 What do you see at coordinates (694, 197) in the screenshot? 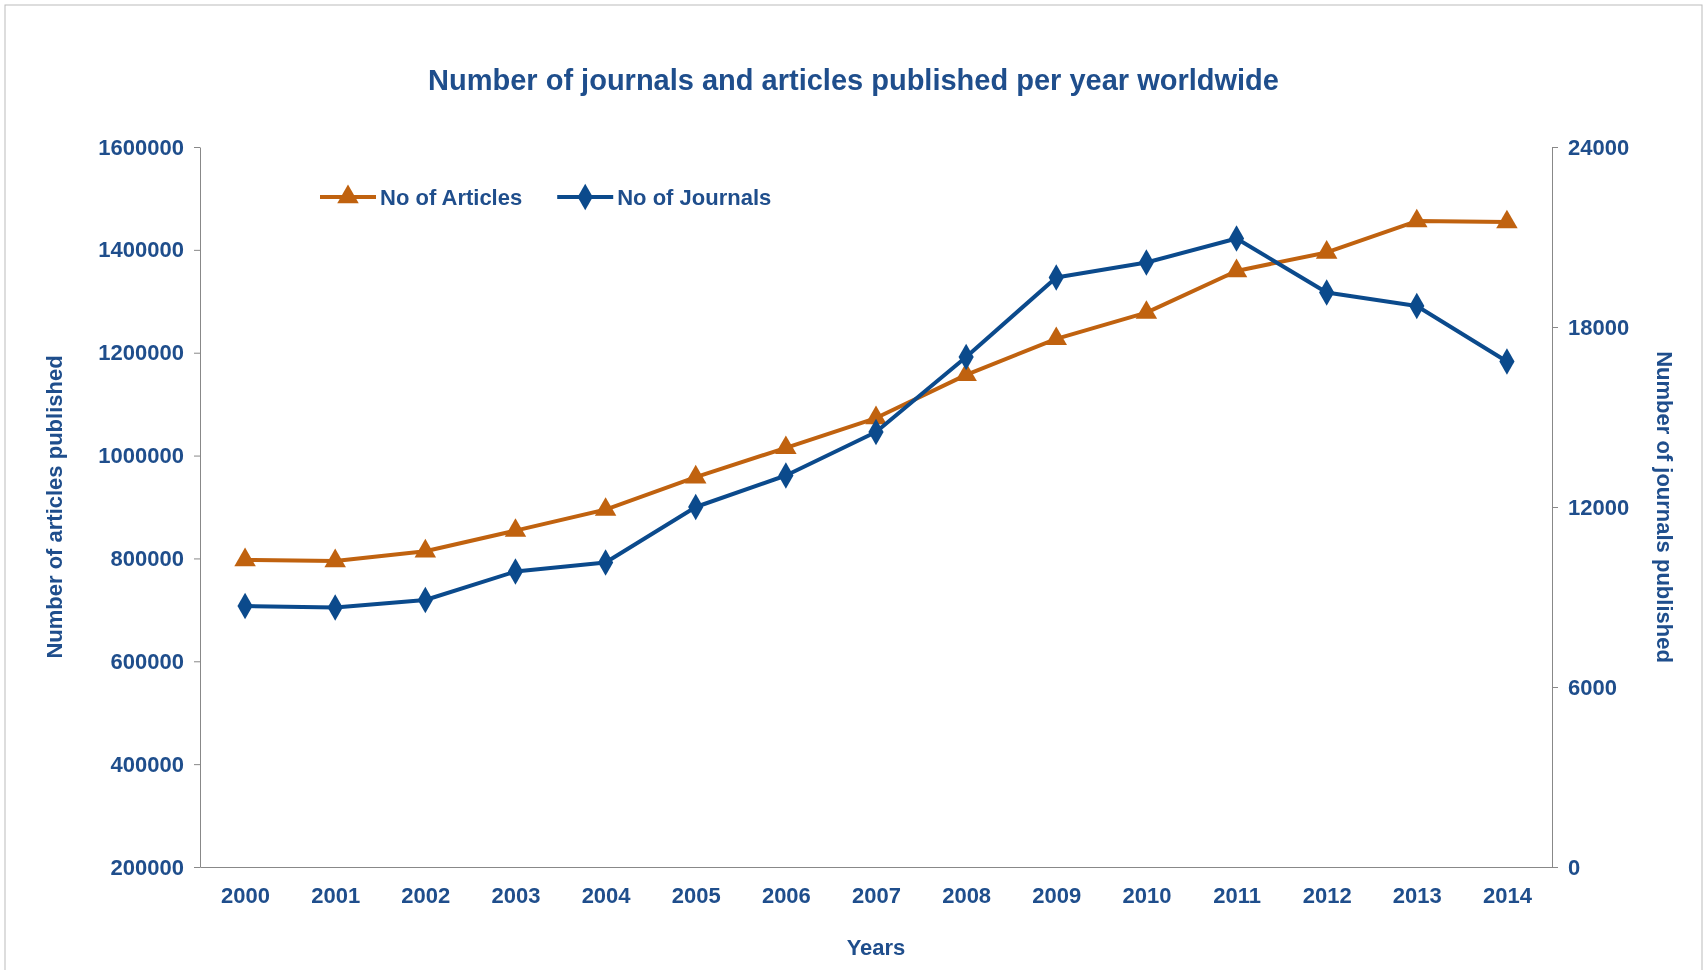
I see `legend-label: No of Journals` at bounding box center [694, 197].